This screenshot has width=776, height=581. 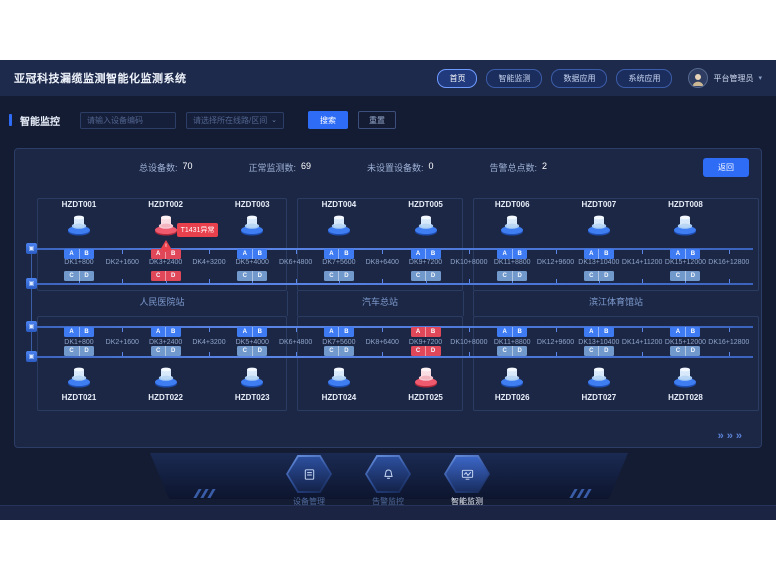 I want to click on device-name: HZDT024, so click(x=339, y=397).